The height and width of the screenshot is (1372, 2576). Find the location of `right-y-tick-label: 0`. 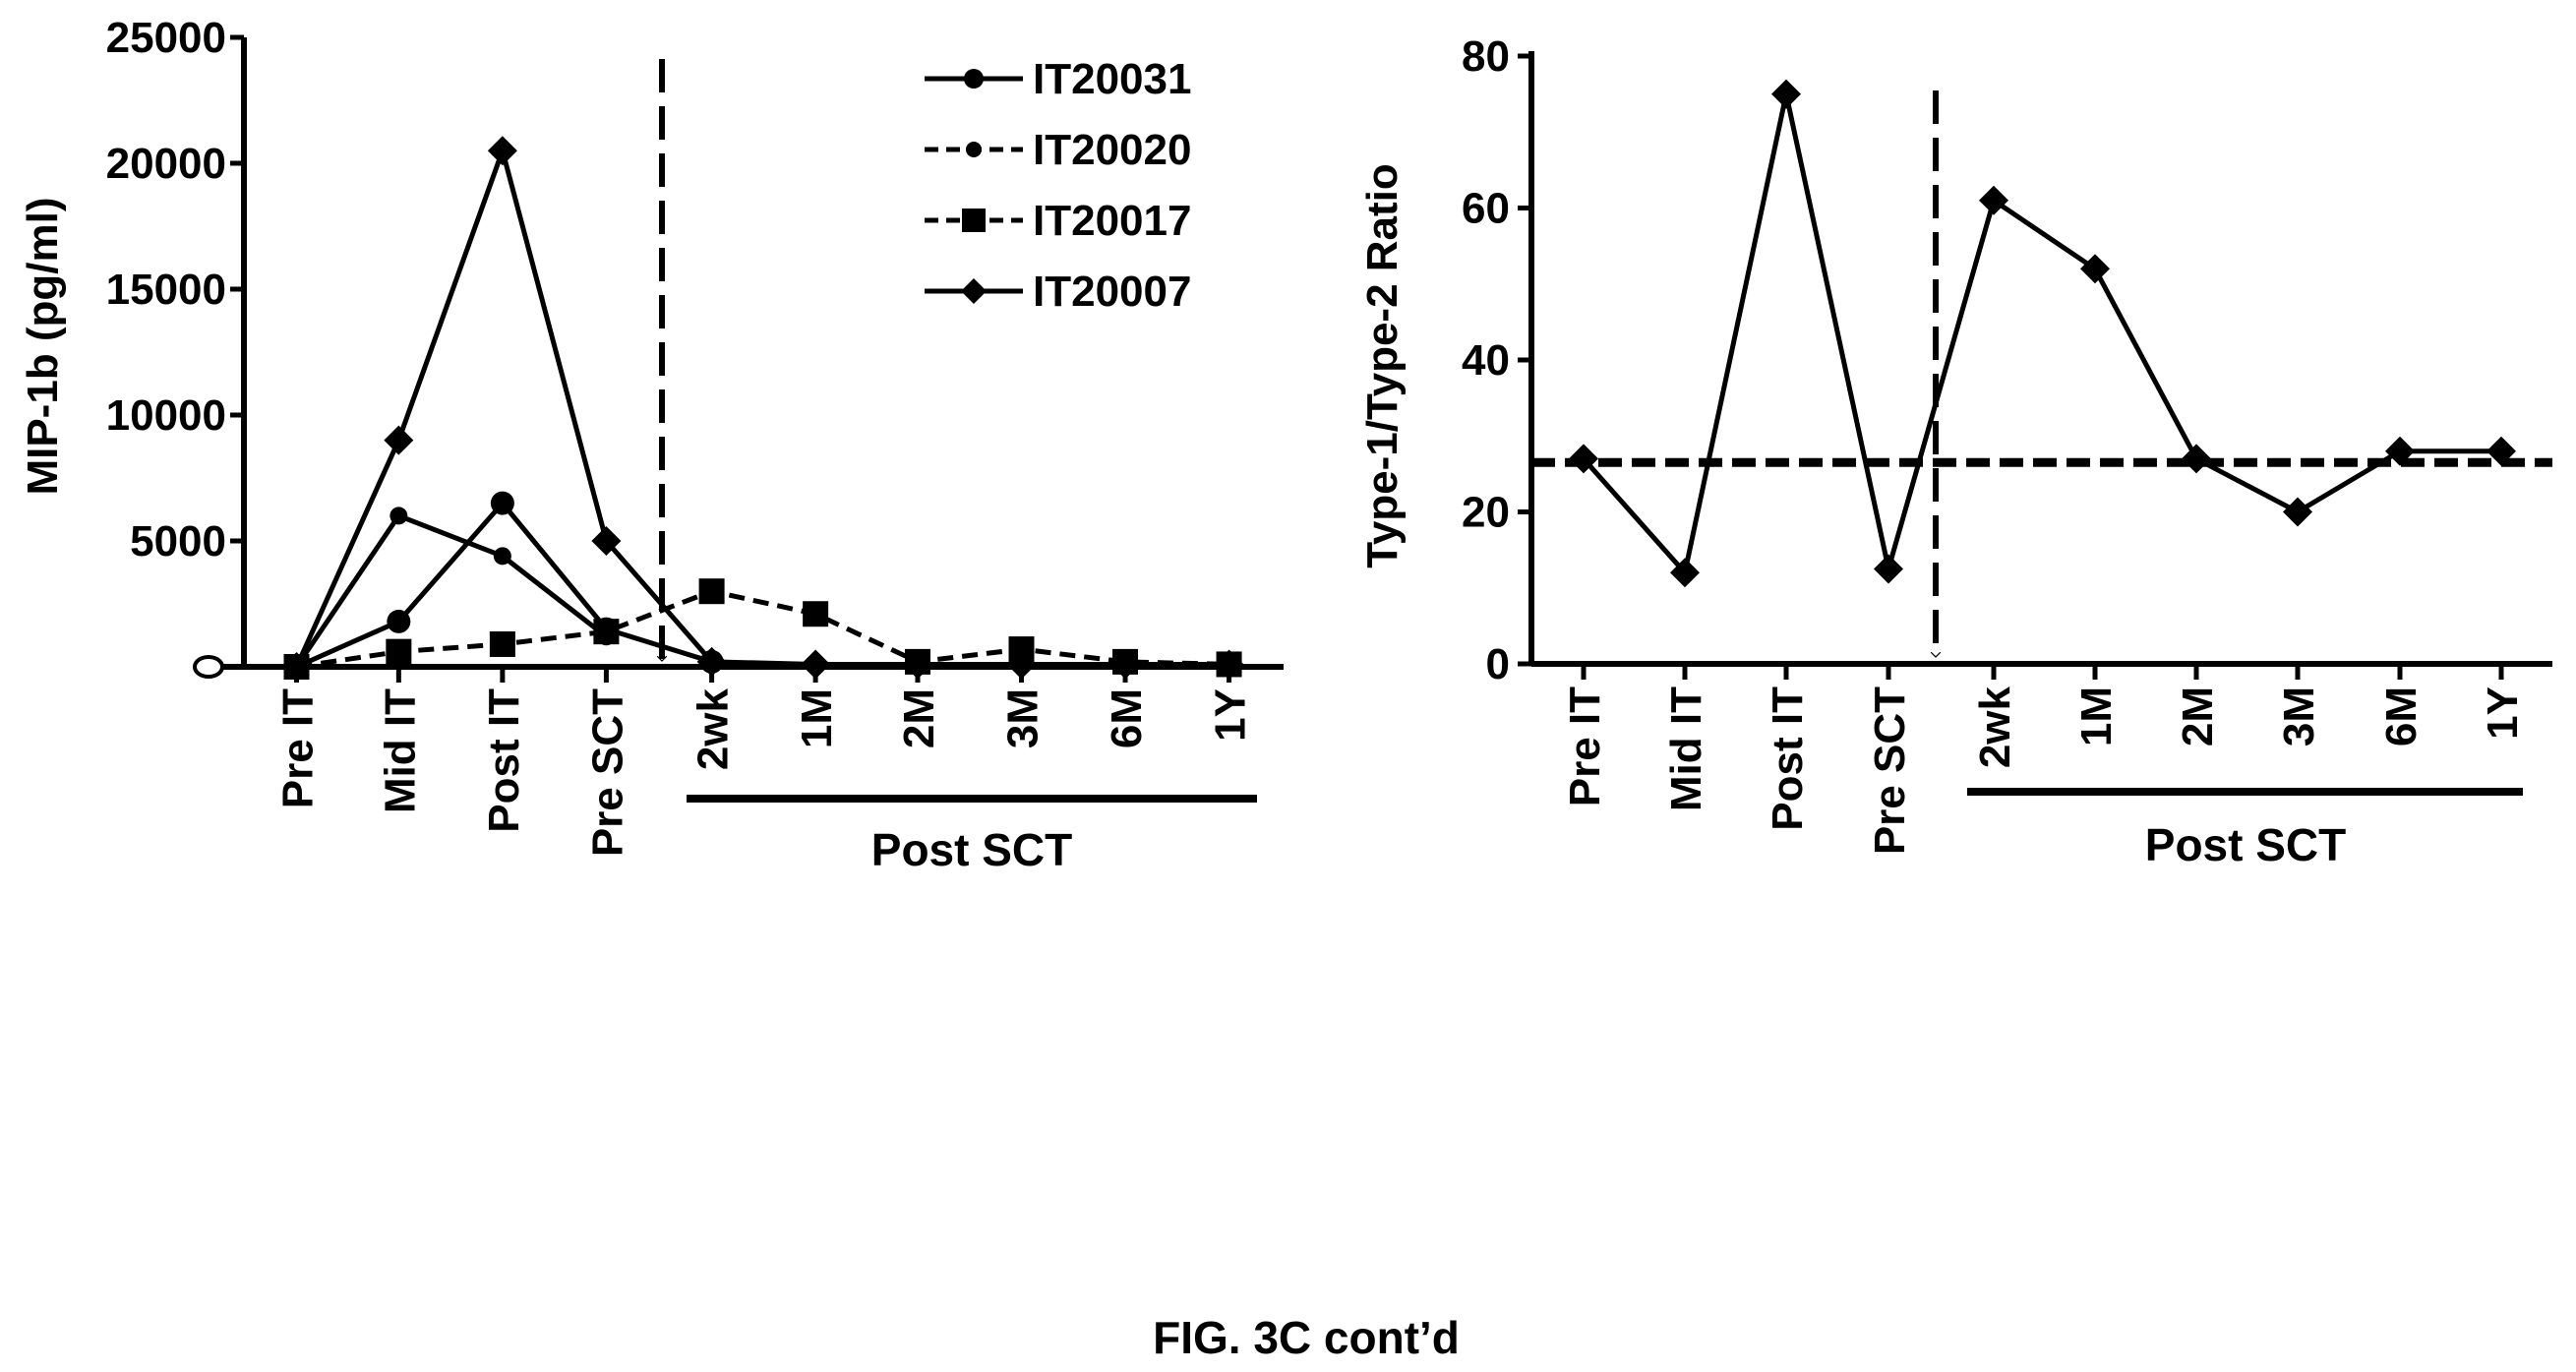

right-y-tick-label: 0 is located at coordinates (1498, 664).